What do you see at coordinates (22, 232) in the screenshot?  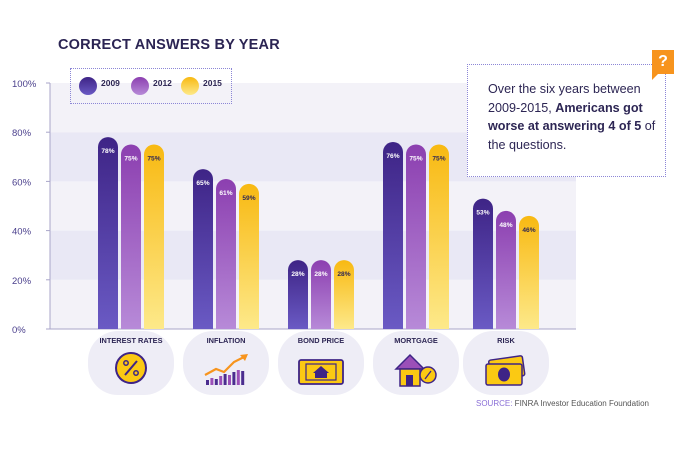 I see `y-tick-label: 40%` at bounding box center [22, 232].